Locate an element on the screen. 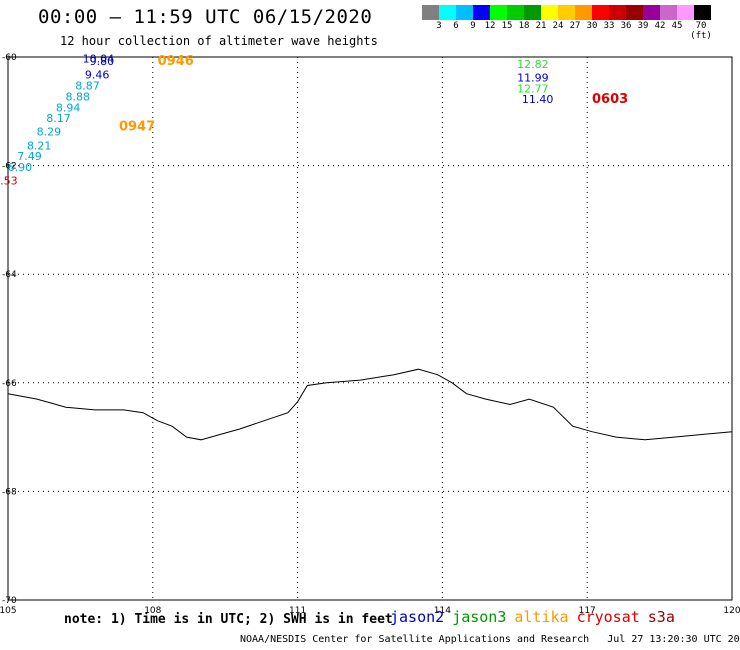 The height and width of the screenshot is (650, 740). x-tick-label: 120 is located at coordinates (731, 611).